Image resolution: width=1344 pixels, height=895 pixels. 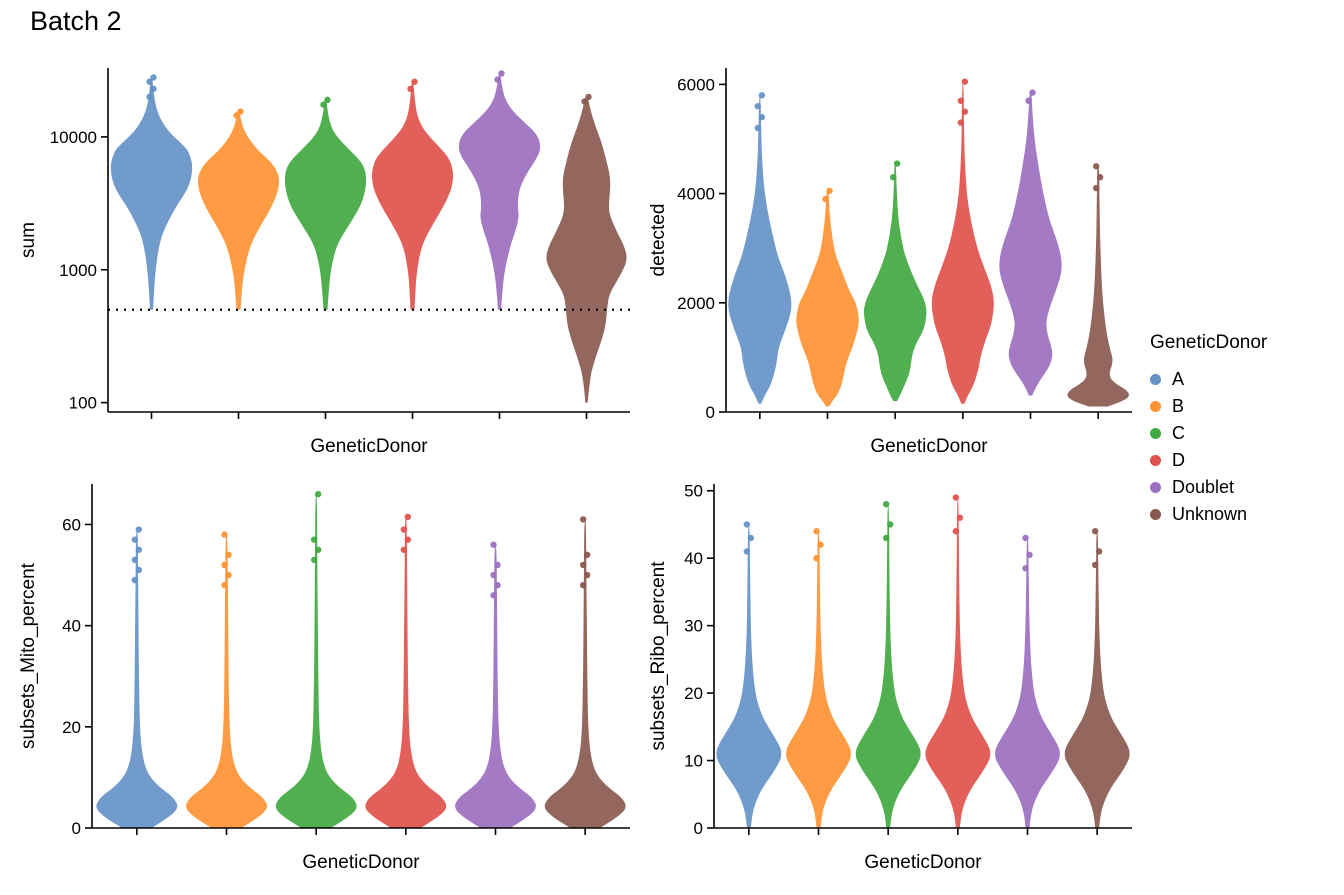 What do you see at coordinates (76, 21) in the screenshot?
I see `figure-title: Batch 2` at bounding box center [76, 21].